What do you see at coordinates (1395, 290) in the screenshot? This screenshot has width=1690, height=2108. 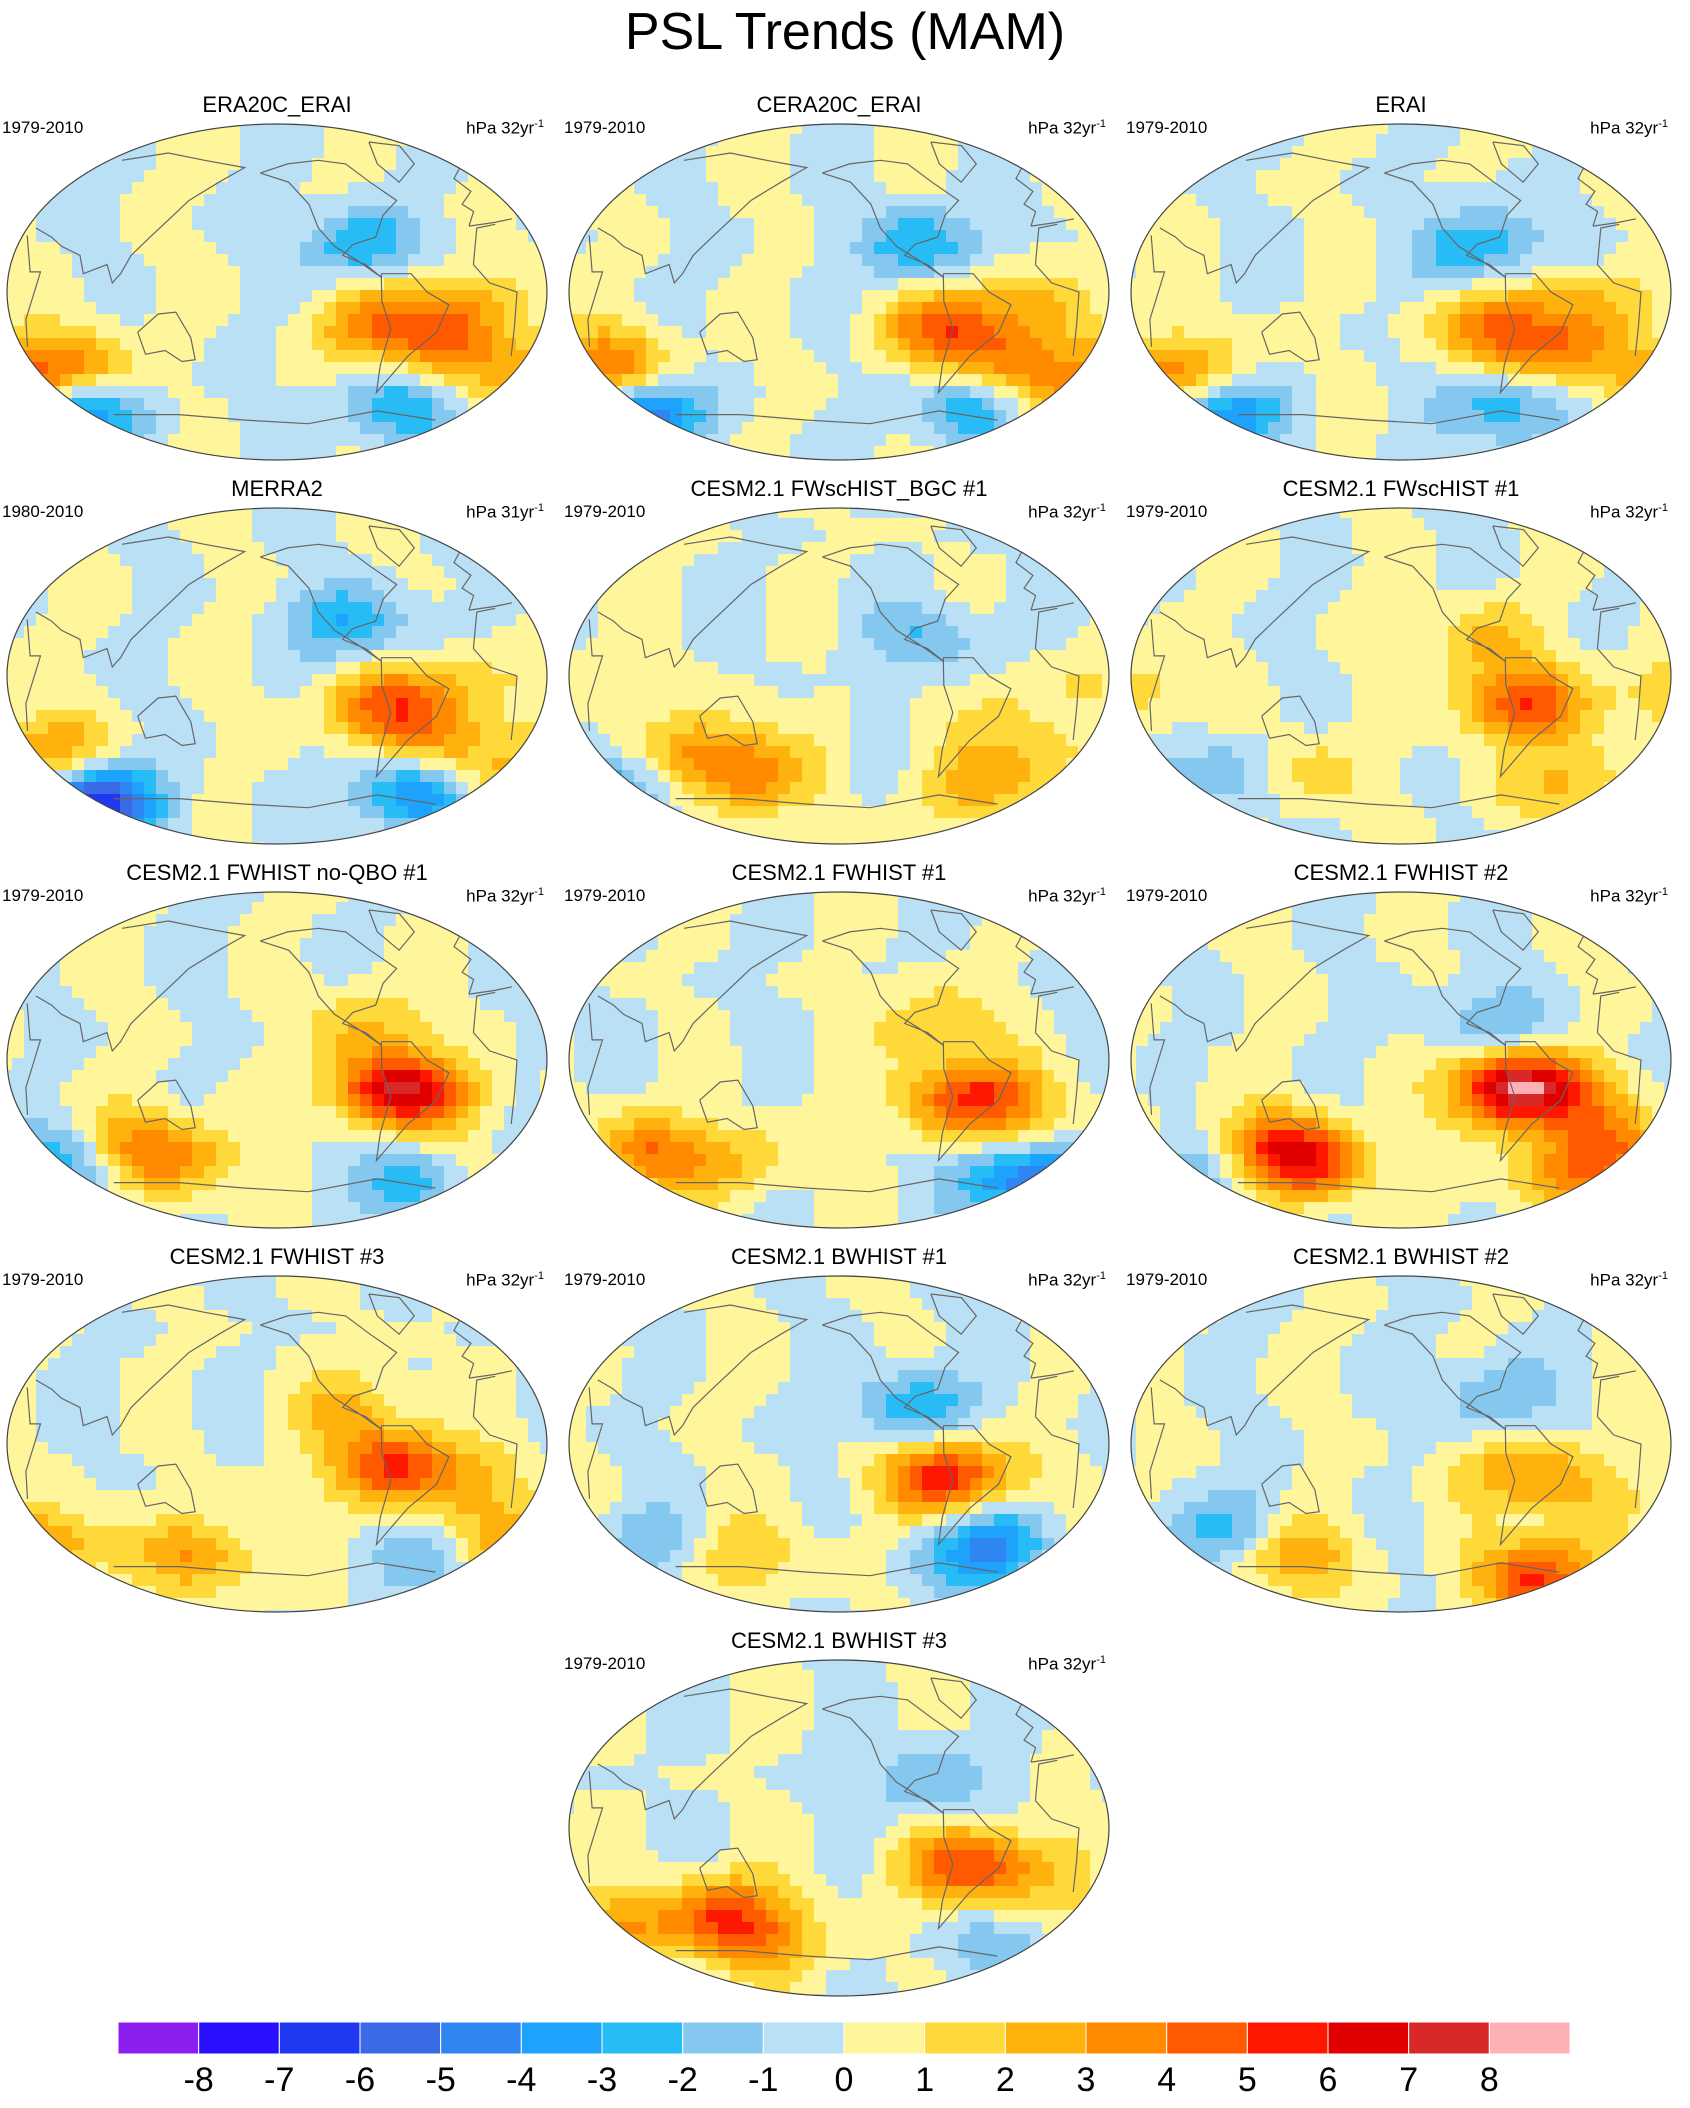 I see `coastline` at bounding box center [1395, 290].